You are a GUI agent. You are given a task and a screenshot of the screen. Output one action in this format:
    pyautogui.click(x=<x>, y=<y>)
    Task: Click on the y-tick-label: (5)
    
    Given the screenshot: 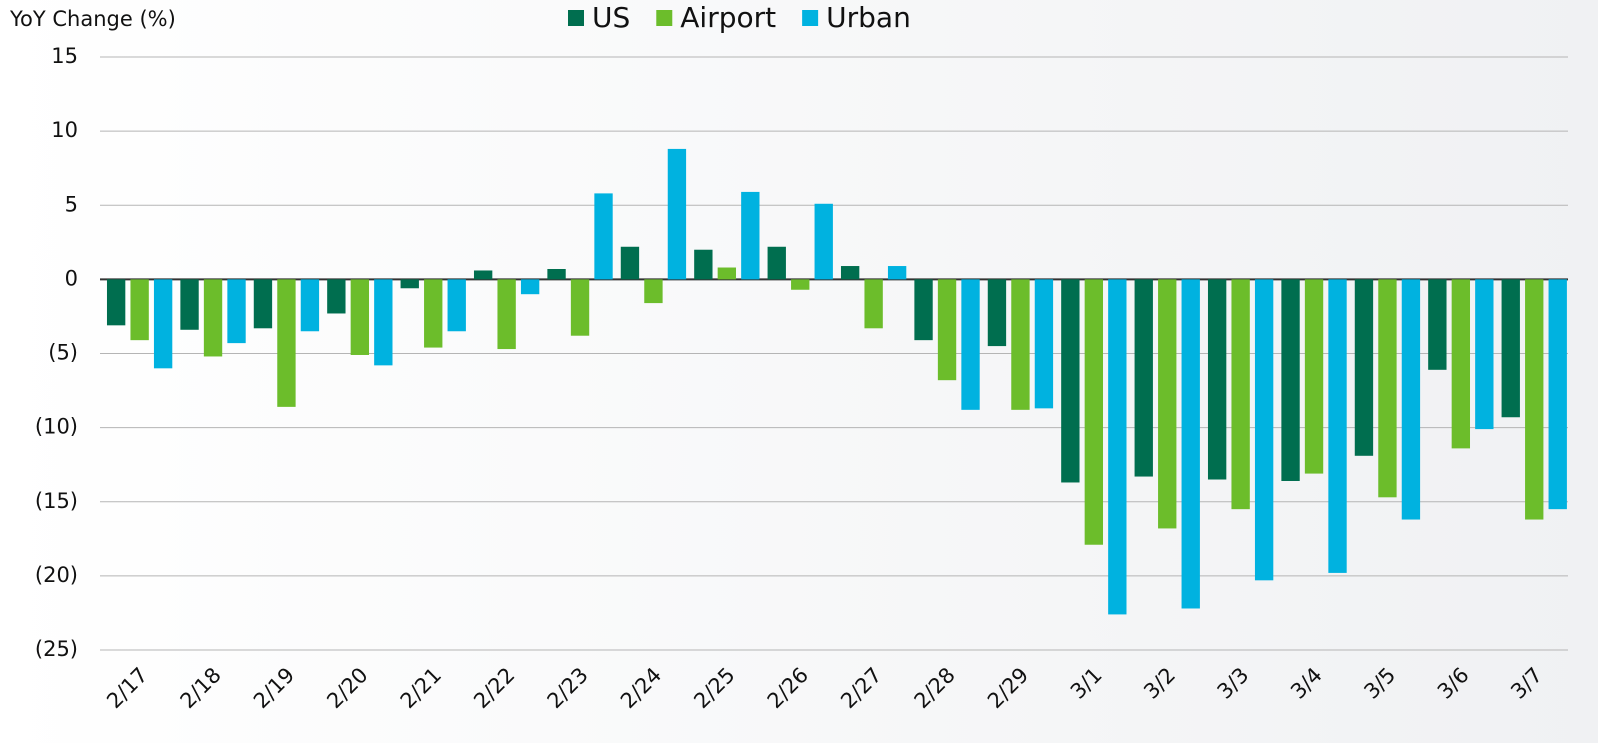 What is the action you would take?
    pyautogui.click(x=63, y=353)
    